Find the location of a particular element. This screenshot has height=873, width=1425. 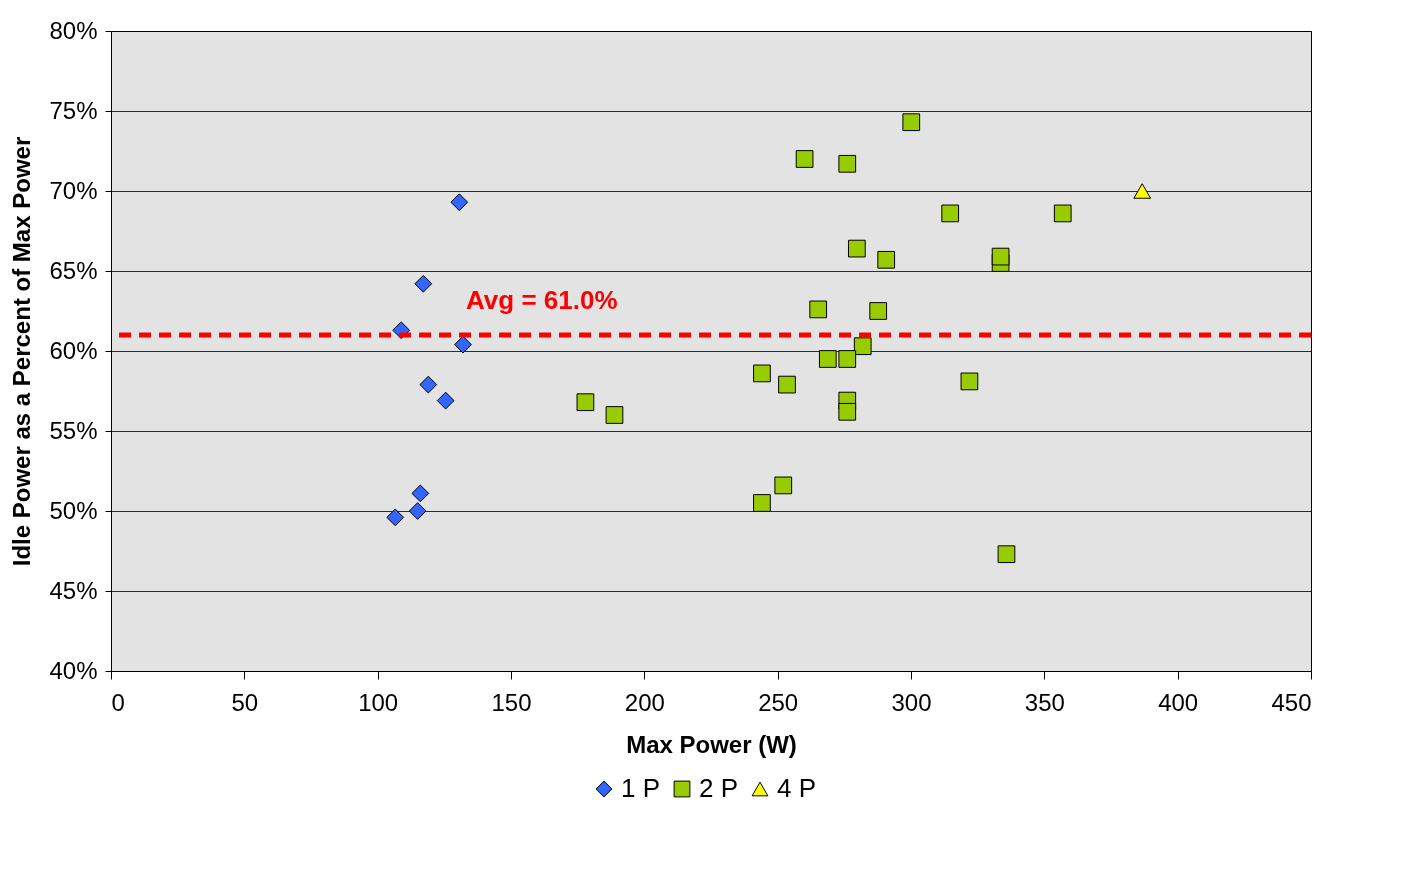

legend-label: 1 P is located at coordinates (641, 788).